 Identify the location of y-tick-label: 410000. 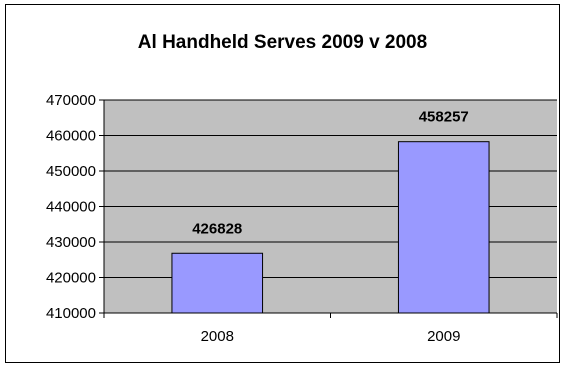
(71, 313).